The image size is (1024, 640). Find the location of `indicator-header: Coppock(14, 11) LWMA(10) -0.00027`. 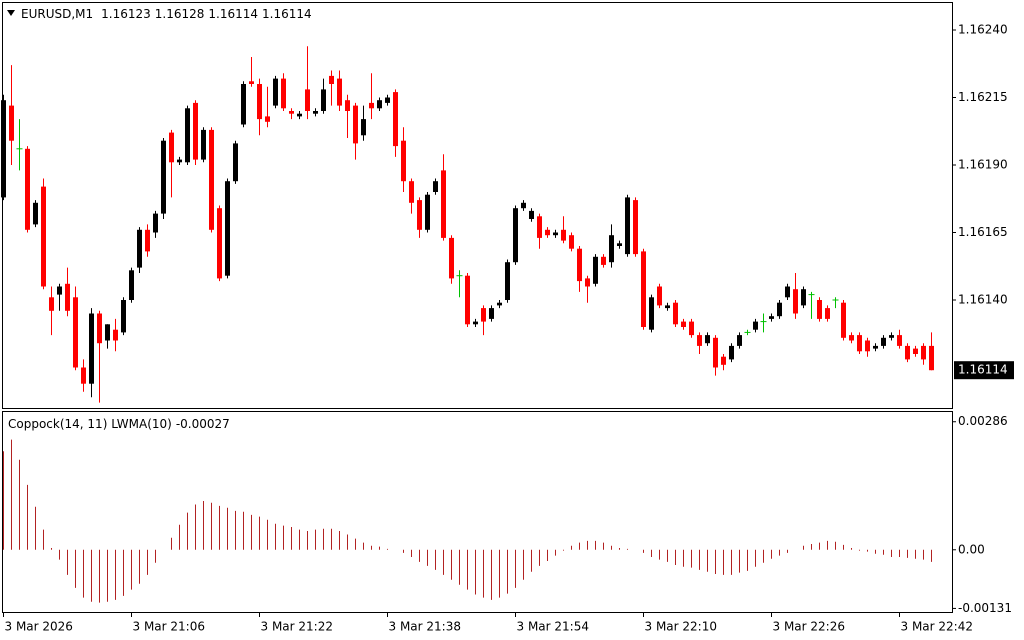

indicator-header: Coppock(14, 11) LWMA(10) -0.00027 is located at coordinates (119, 424).